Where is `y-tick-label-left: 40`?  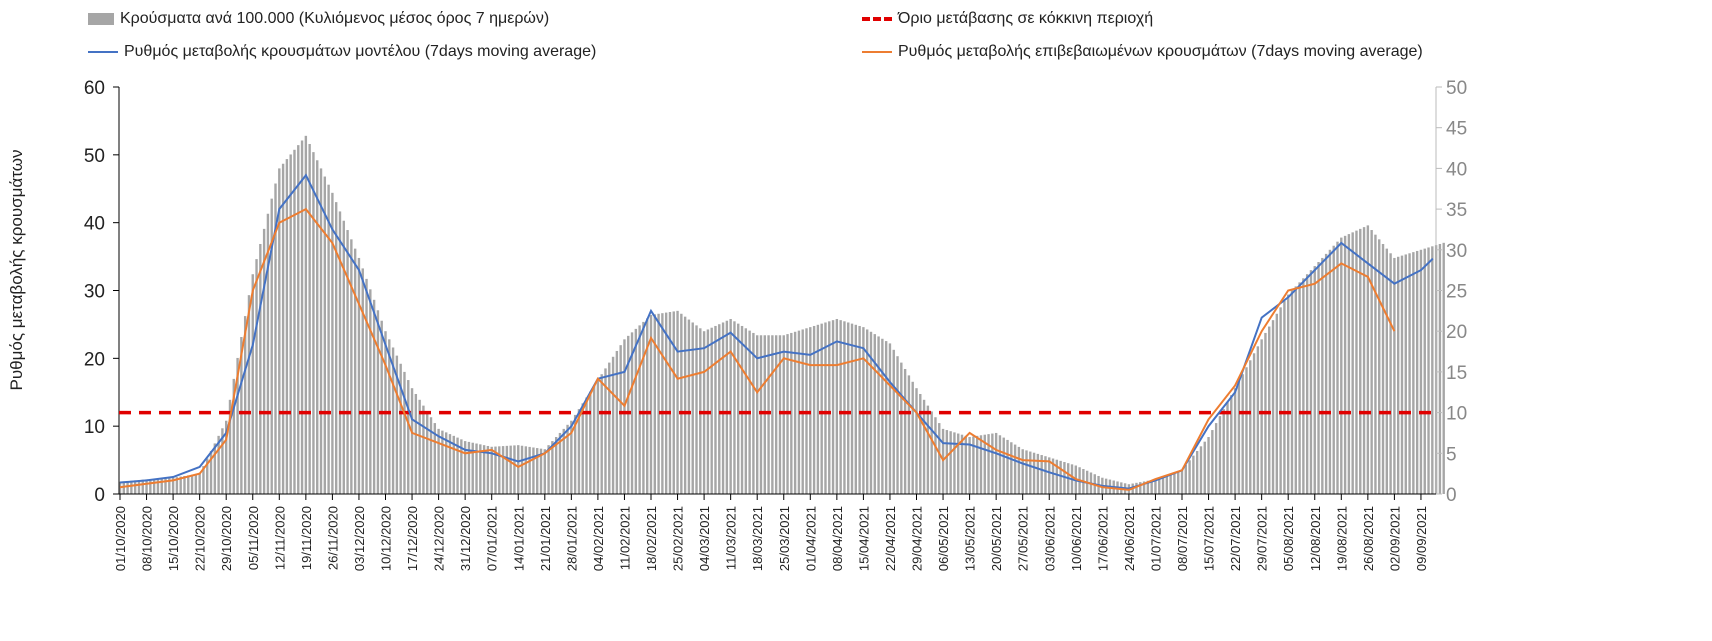
y-tick-label-left: 40 is located at coordinates (94, 224).